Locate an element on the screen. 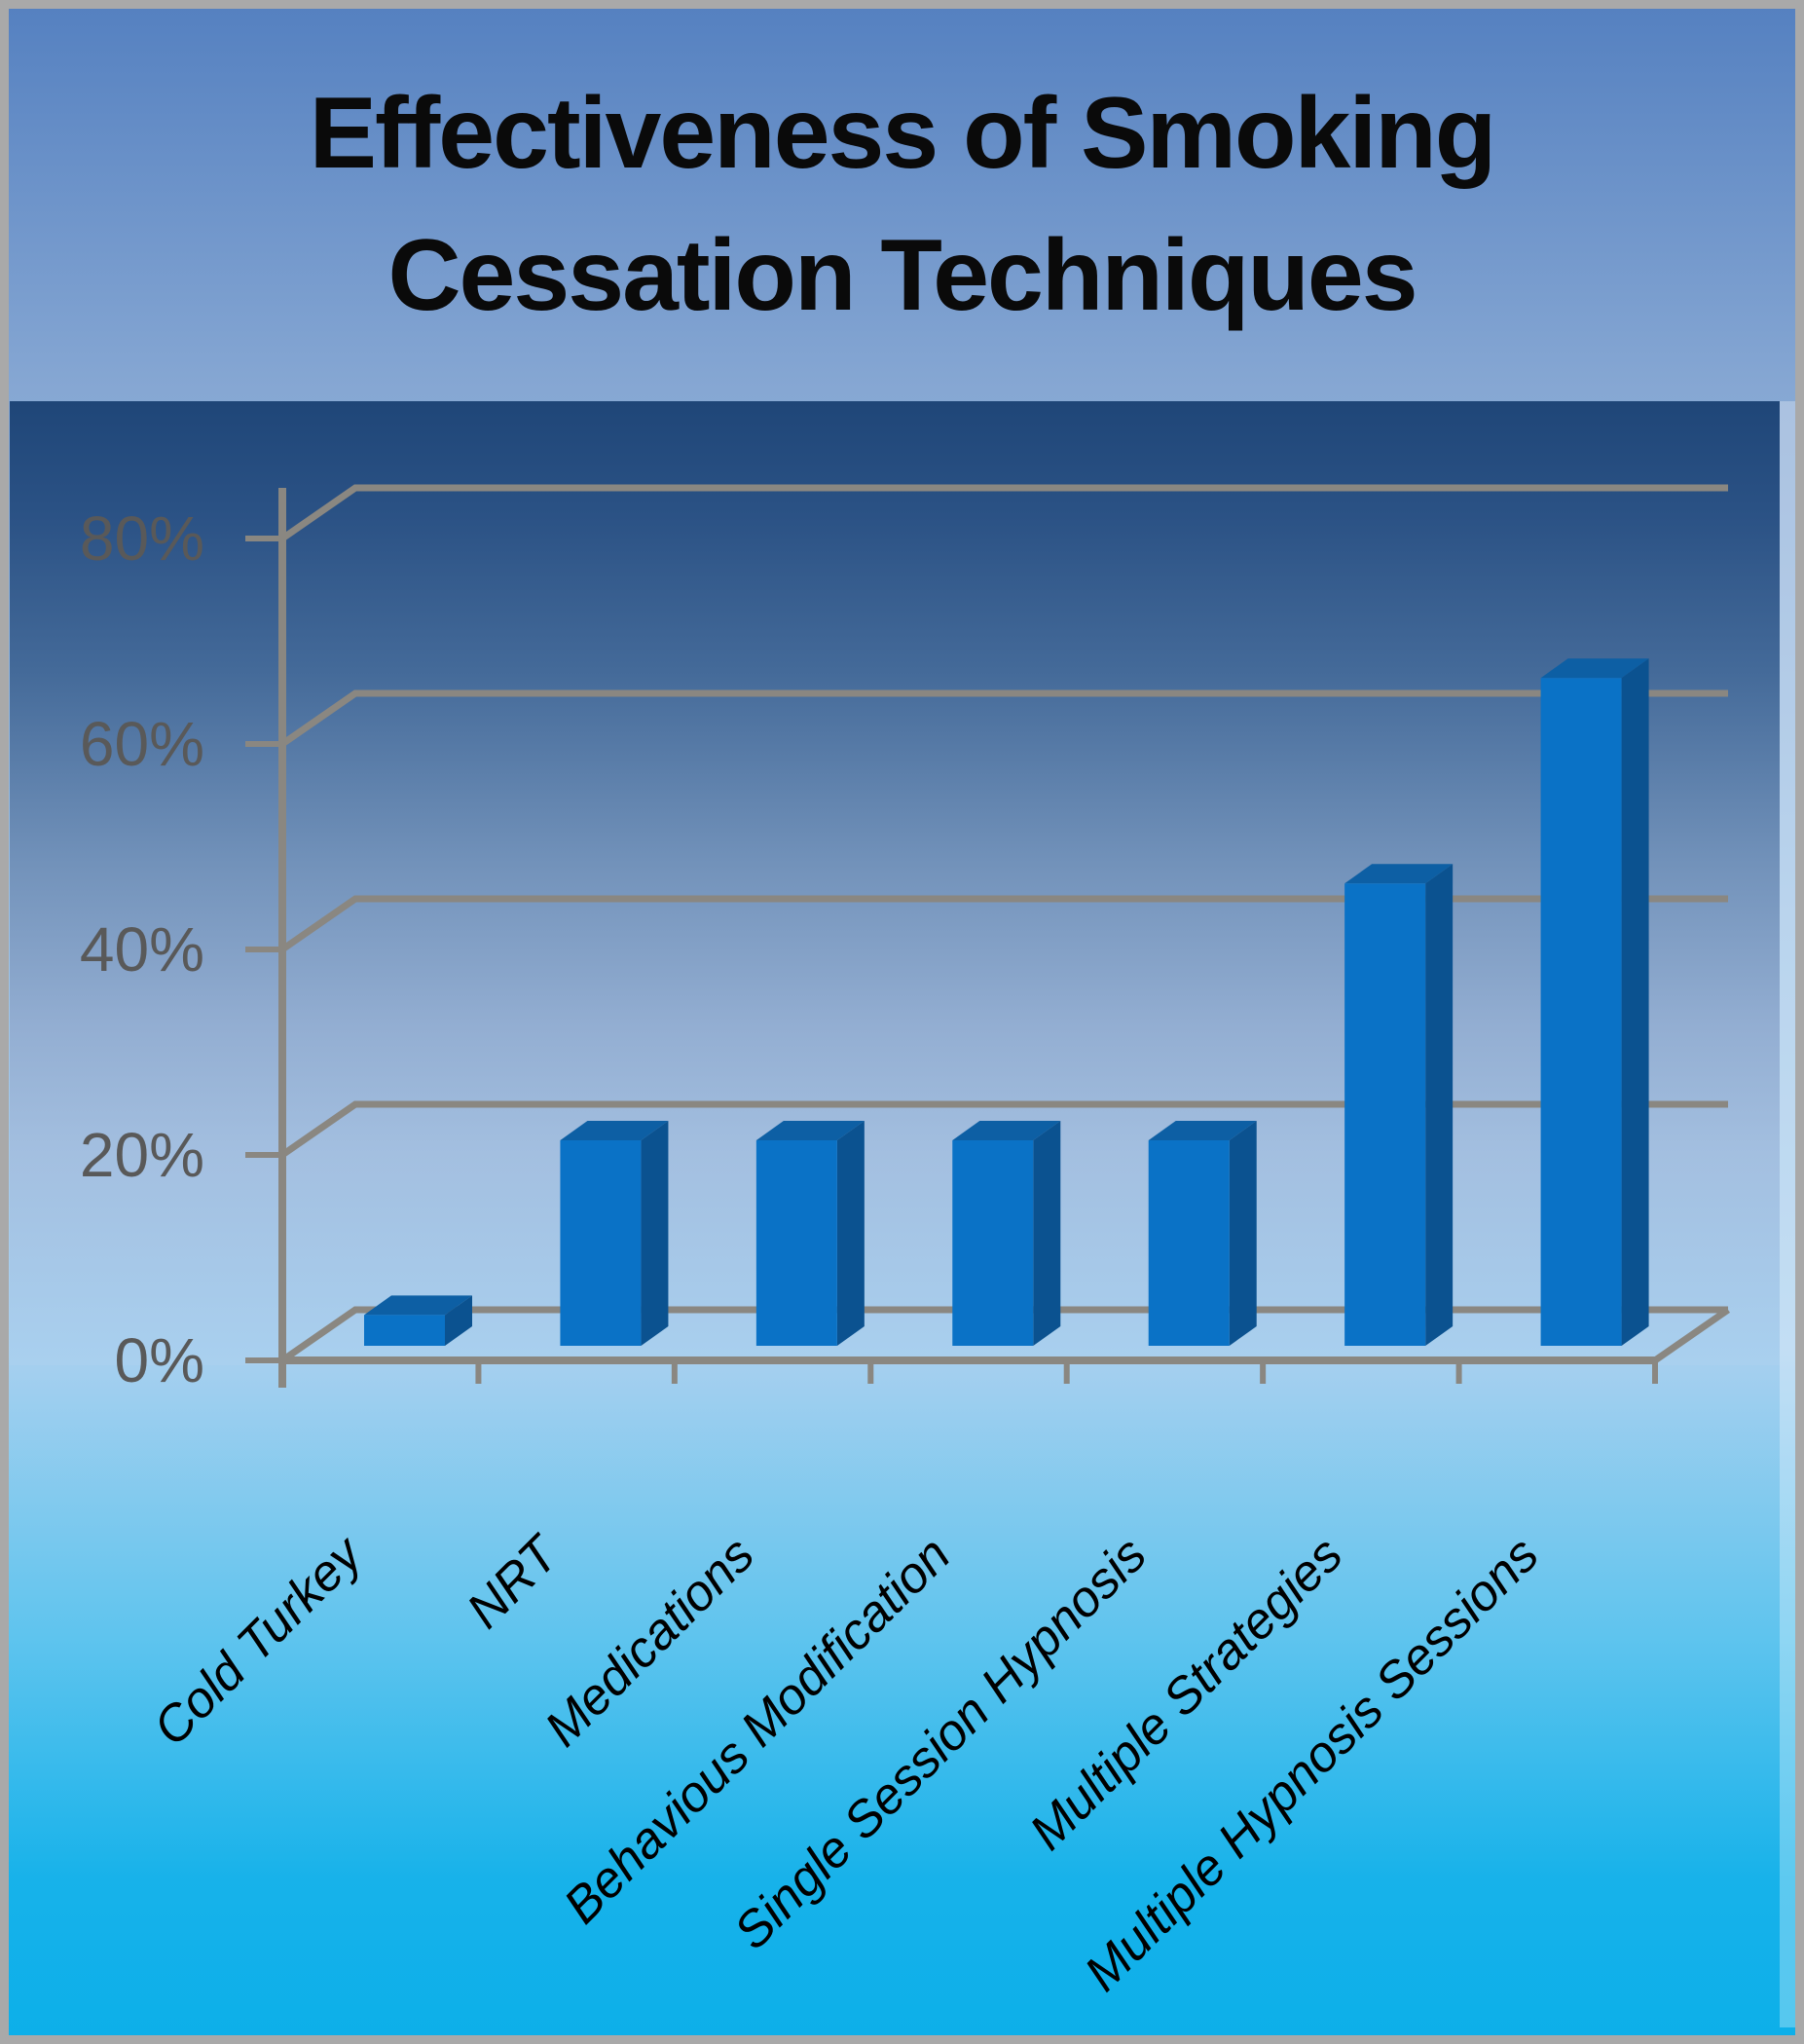  category-label-0: Cold Turkey is located at coordinates (259, 1640).